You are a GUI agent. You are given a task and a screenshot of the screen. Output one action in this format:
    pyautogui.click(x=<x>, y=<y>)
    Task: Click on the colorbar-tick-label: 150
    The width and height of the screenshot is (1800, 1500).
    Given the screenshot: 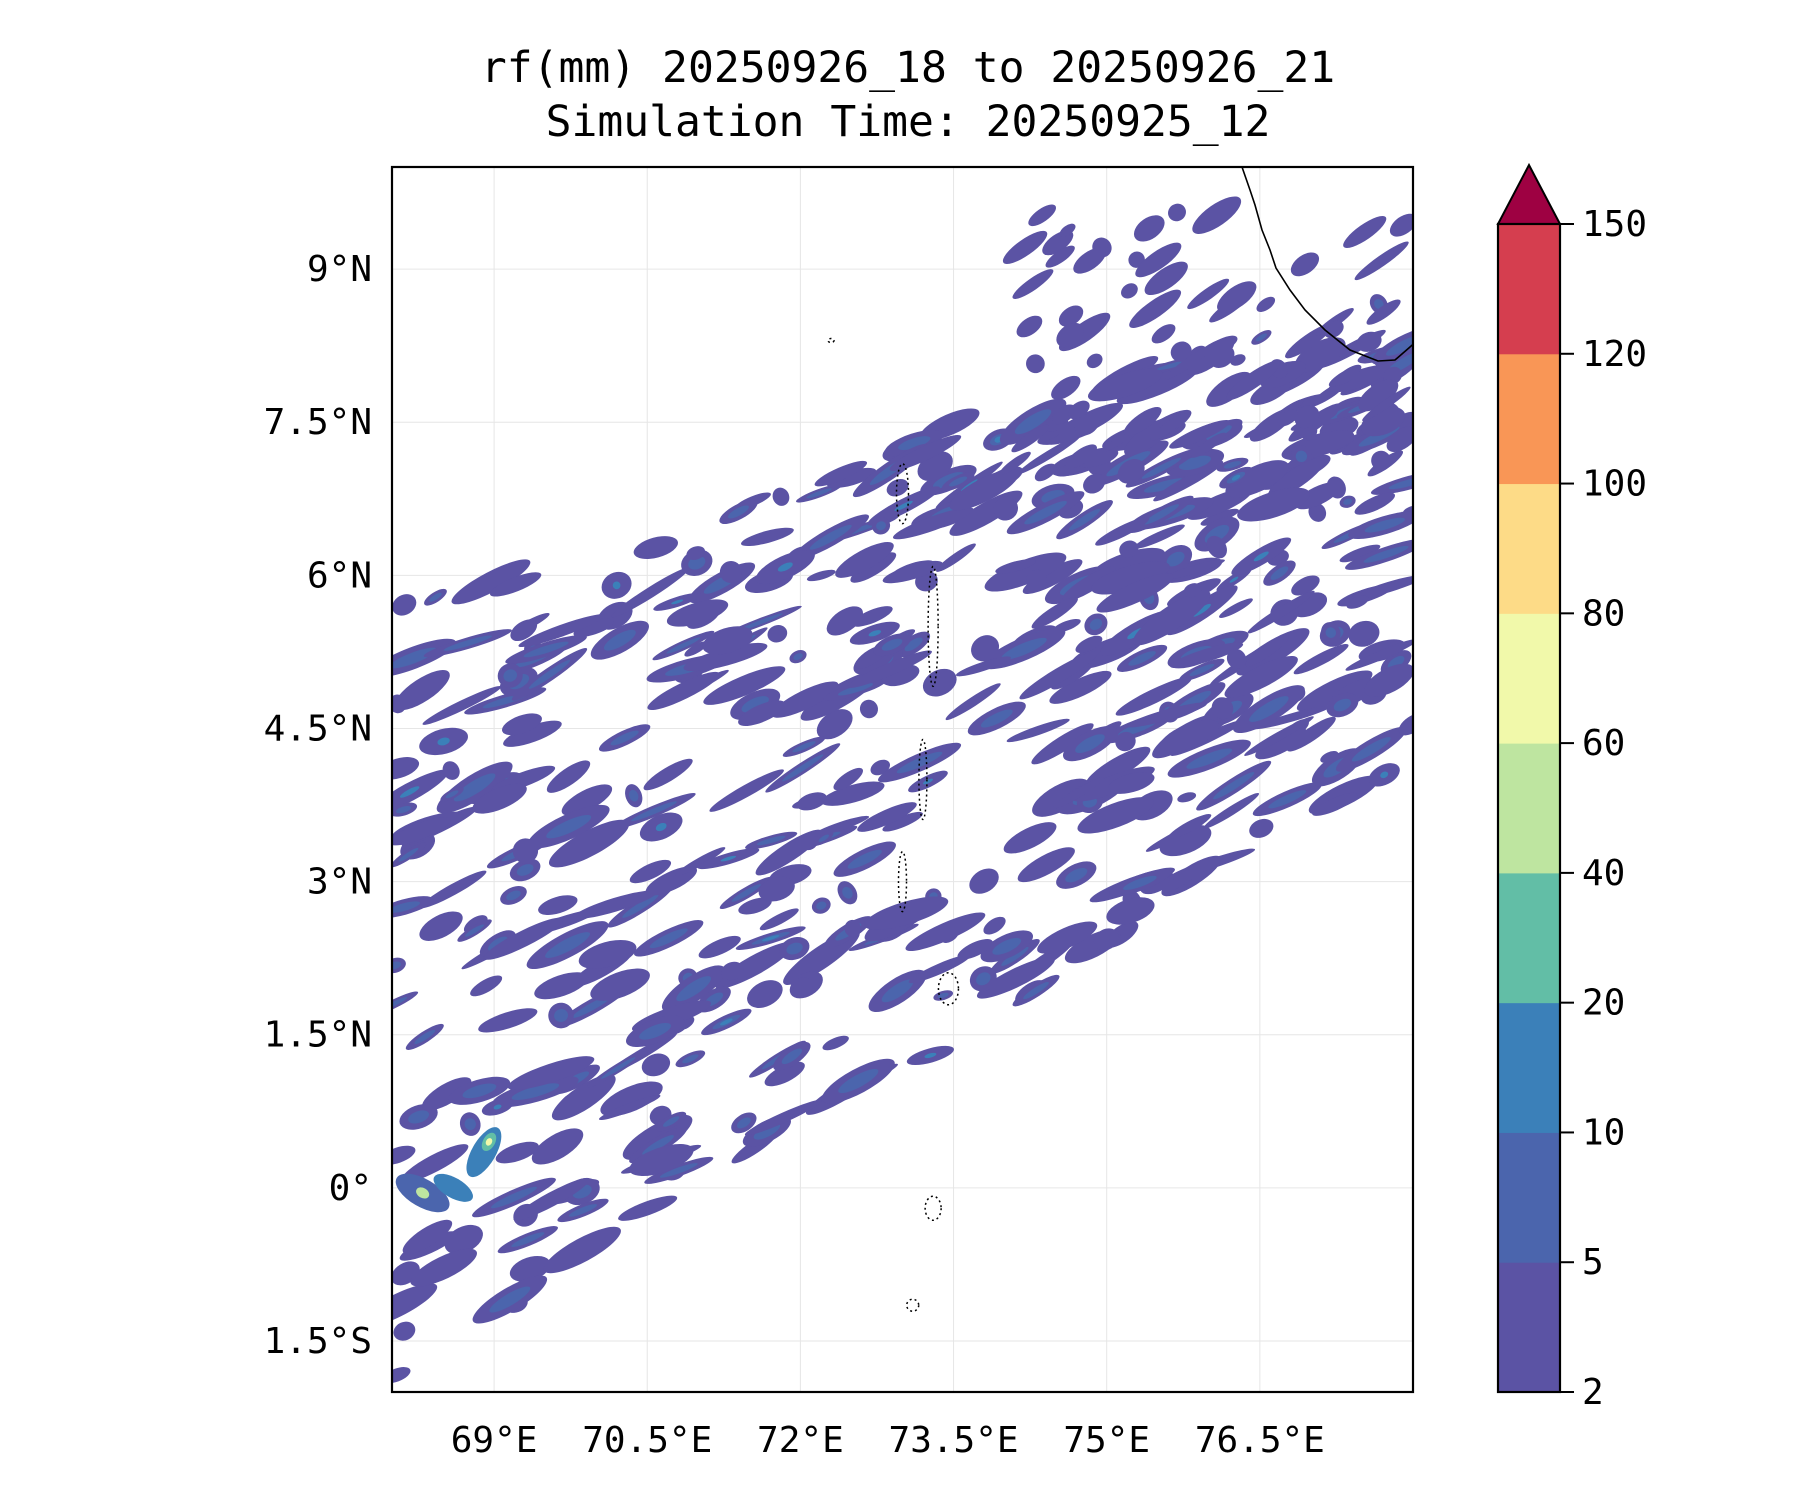 What is the action you would take?
    pyautogui.click(x=1614, y=224)
    